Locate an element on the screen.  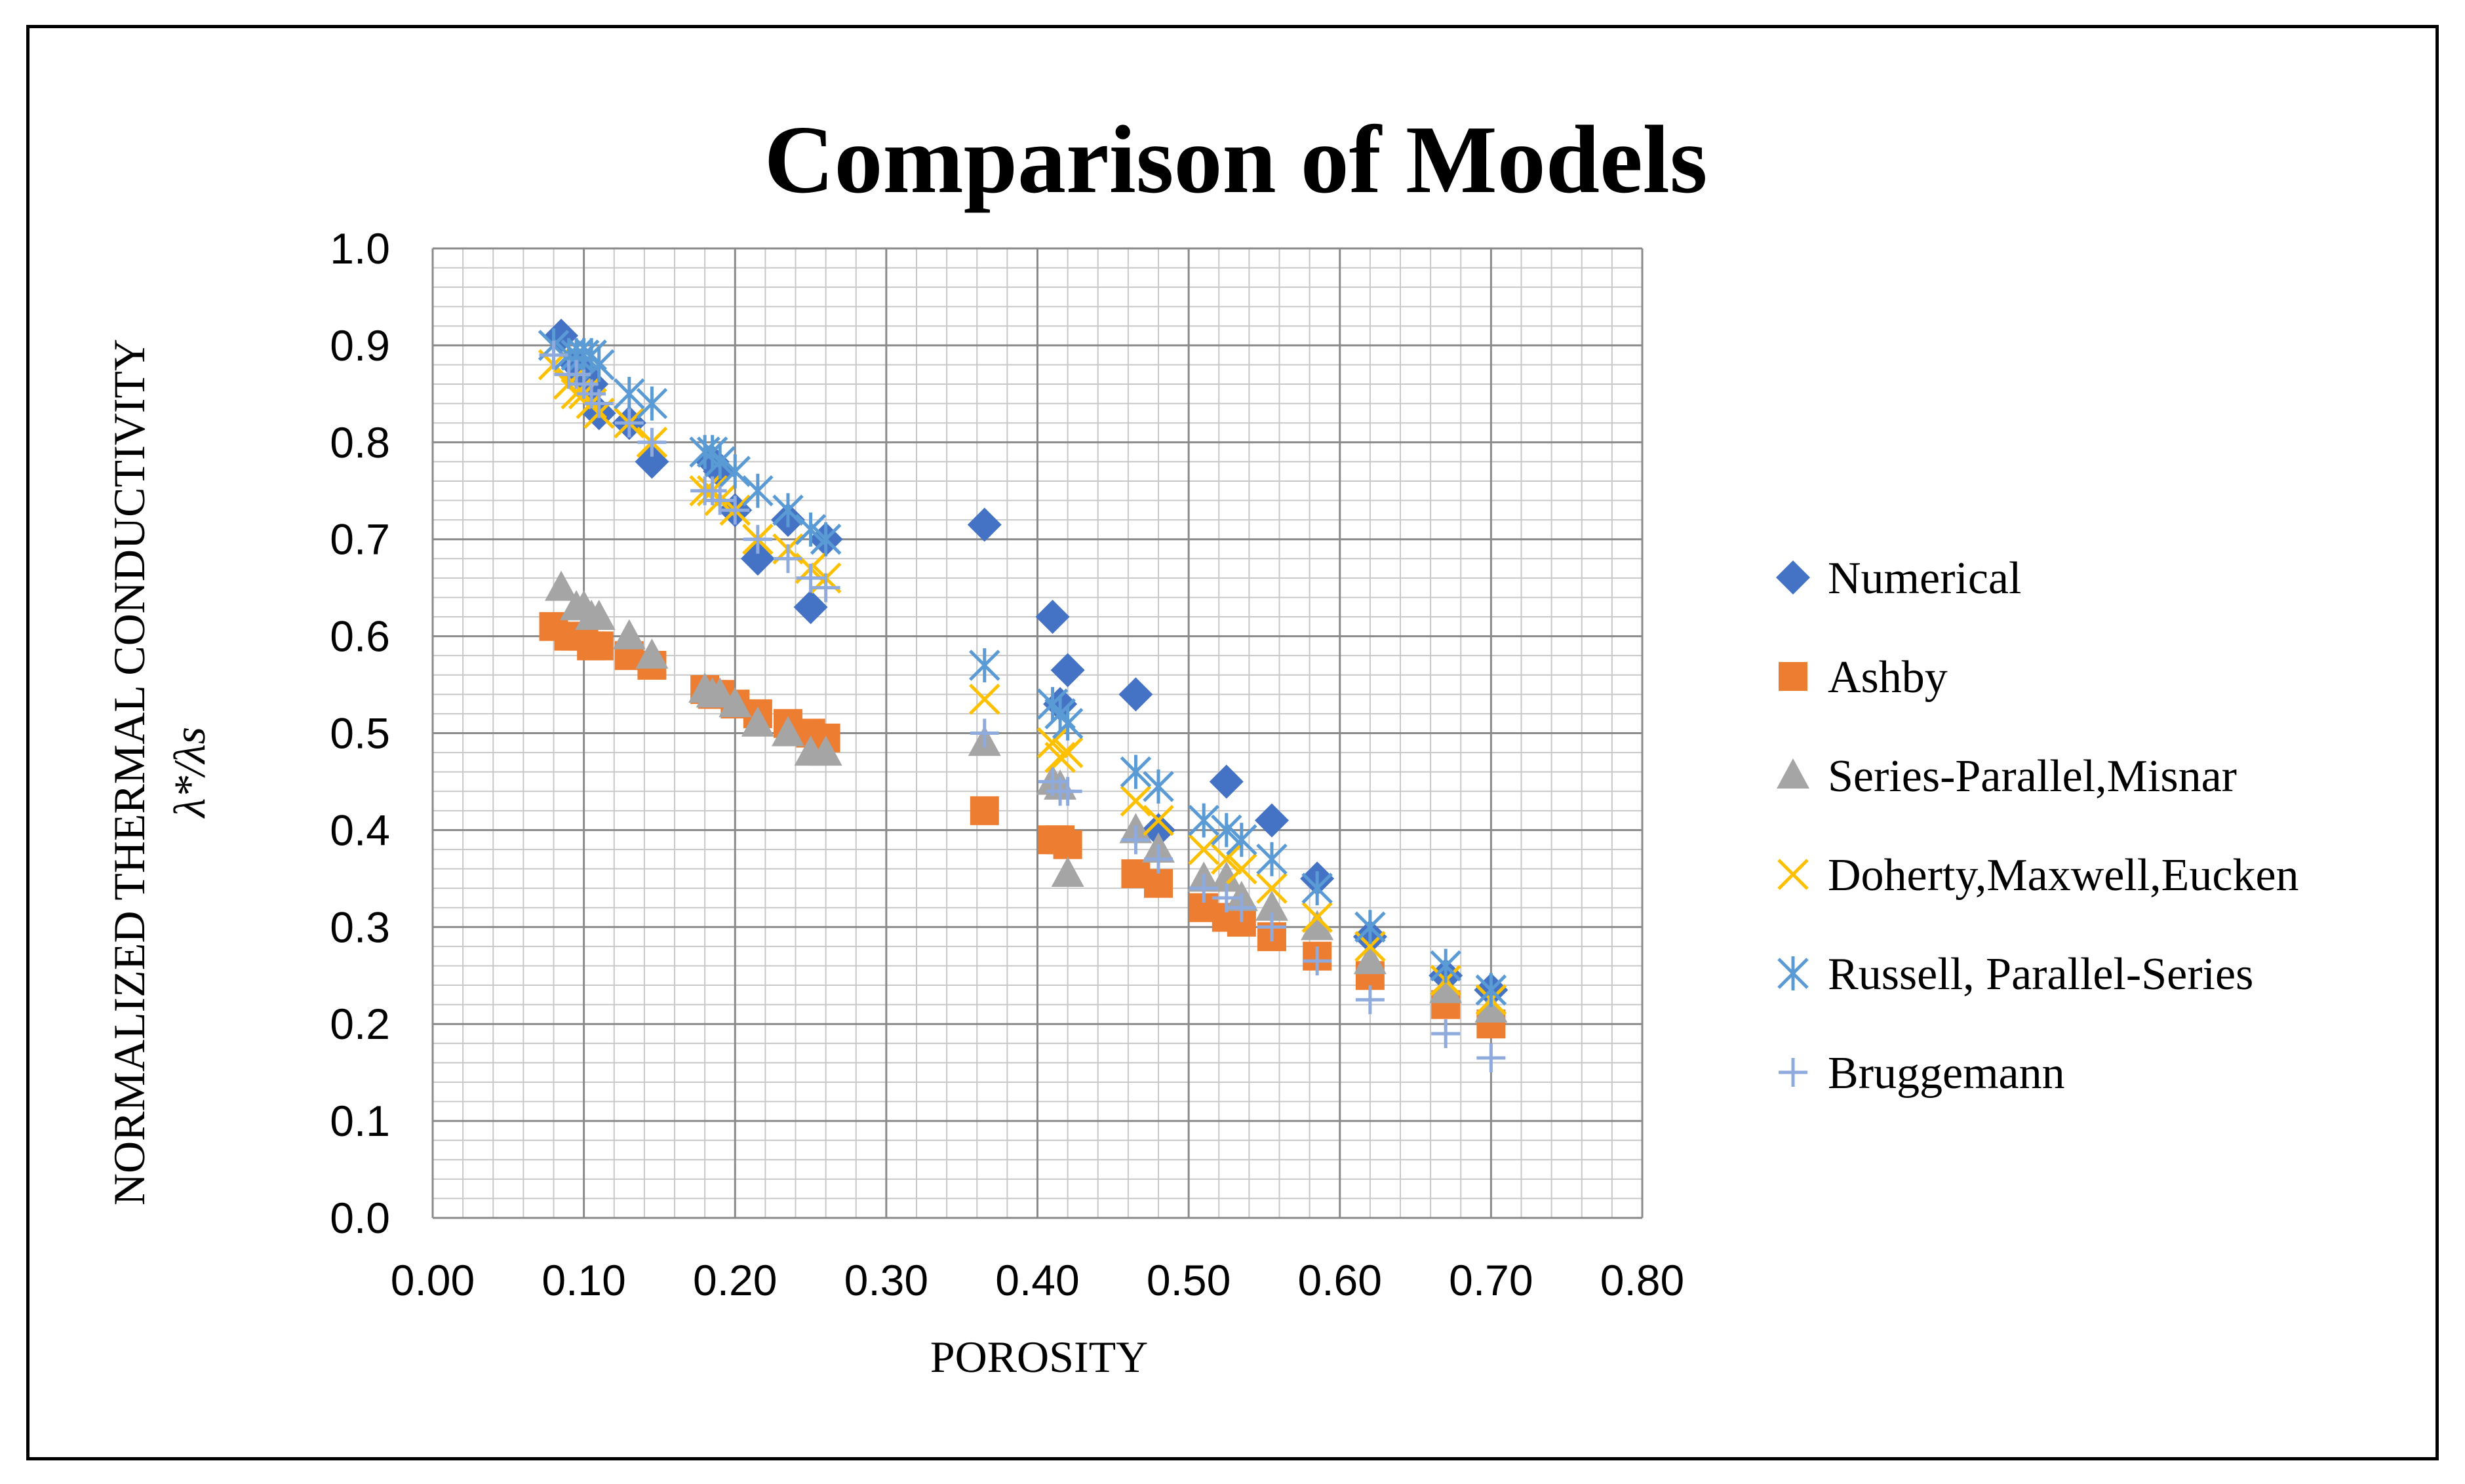
legend-label: Series-Parallel,Misnar is located at coordinates (2032, 776).